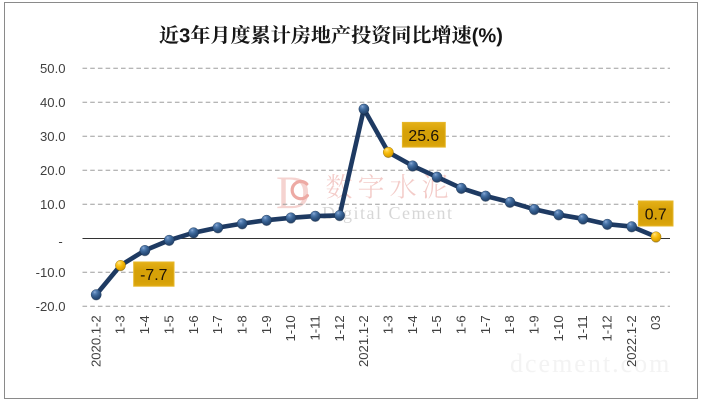  I want to click on svg-text: -20.0, so click(51, 306).